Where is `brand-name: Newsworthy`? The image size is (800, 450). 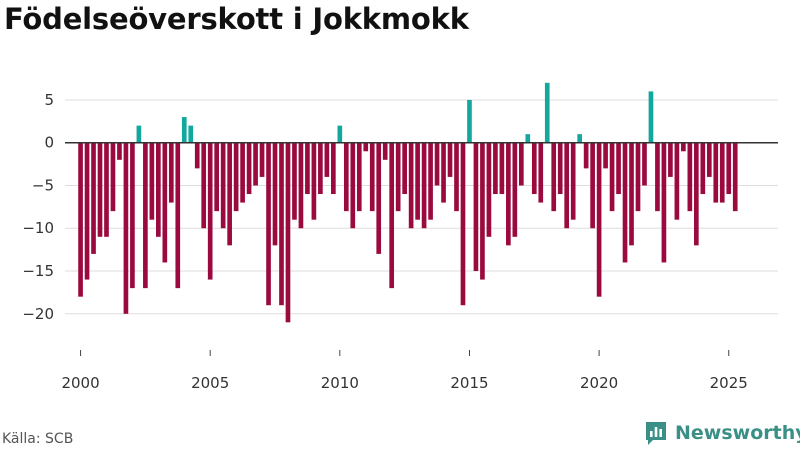
brand-name: Newsworthy is located at coordinates (737, 433).